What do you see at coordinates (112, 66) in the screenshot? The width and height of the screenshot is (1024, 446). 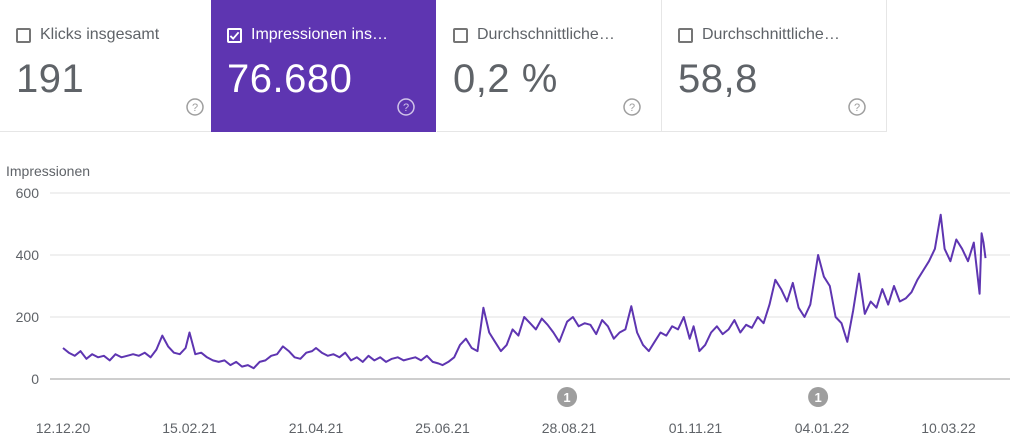 I see `metric-card-clicks: Klicks insgesamt 191 ?` at bounding box center [112, 66].